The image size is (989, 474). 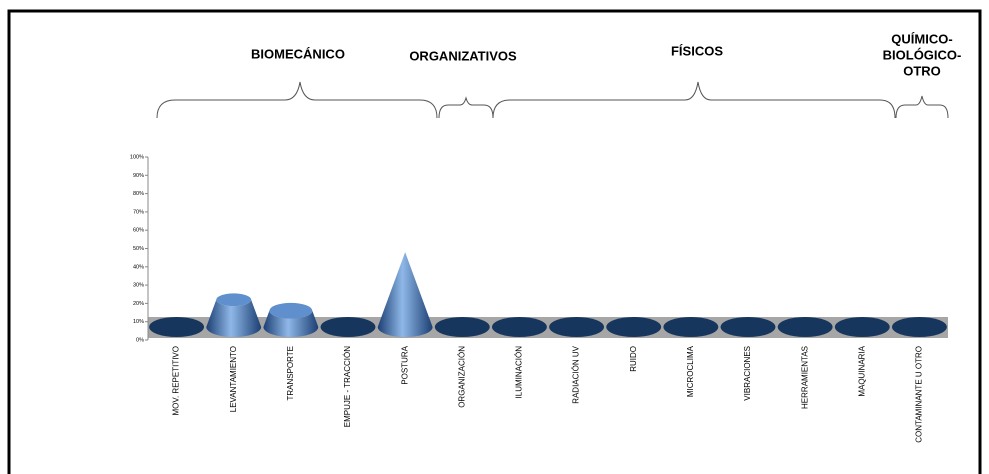 What do you see at coordinates (138, 304) in the screenshot?
I see `y-tick-label: 20%` at bounding box center [138, 304].